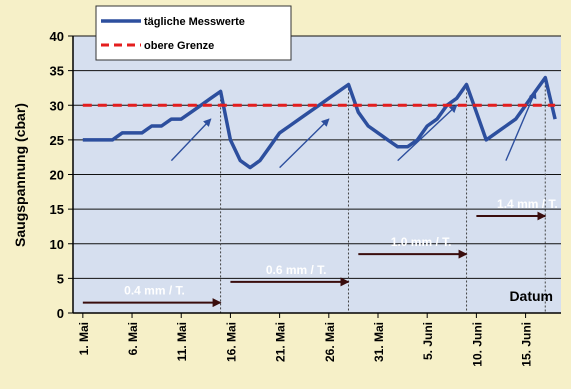  Describe the element at coordinates (379, 342) in the screenshot. I see `x-tick-label: 31. Mai` at that location.